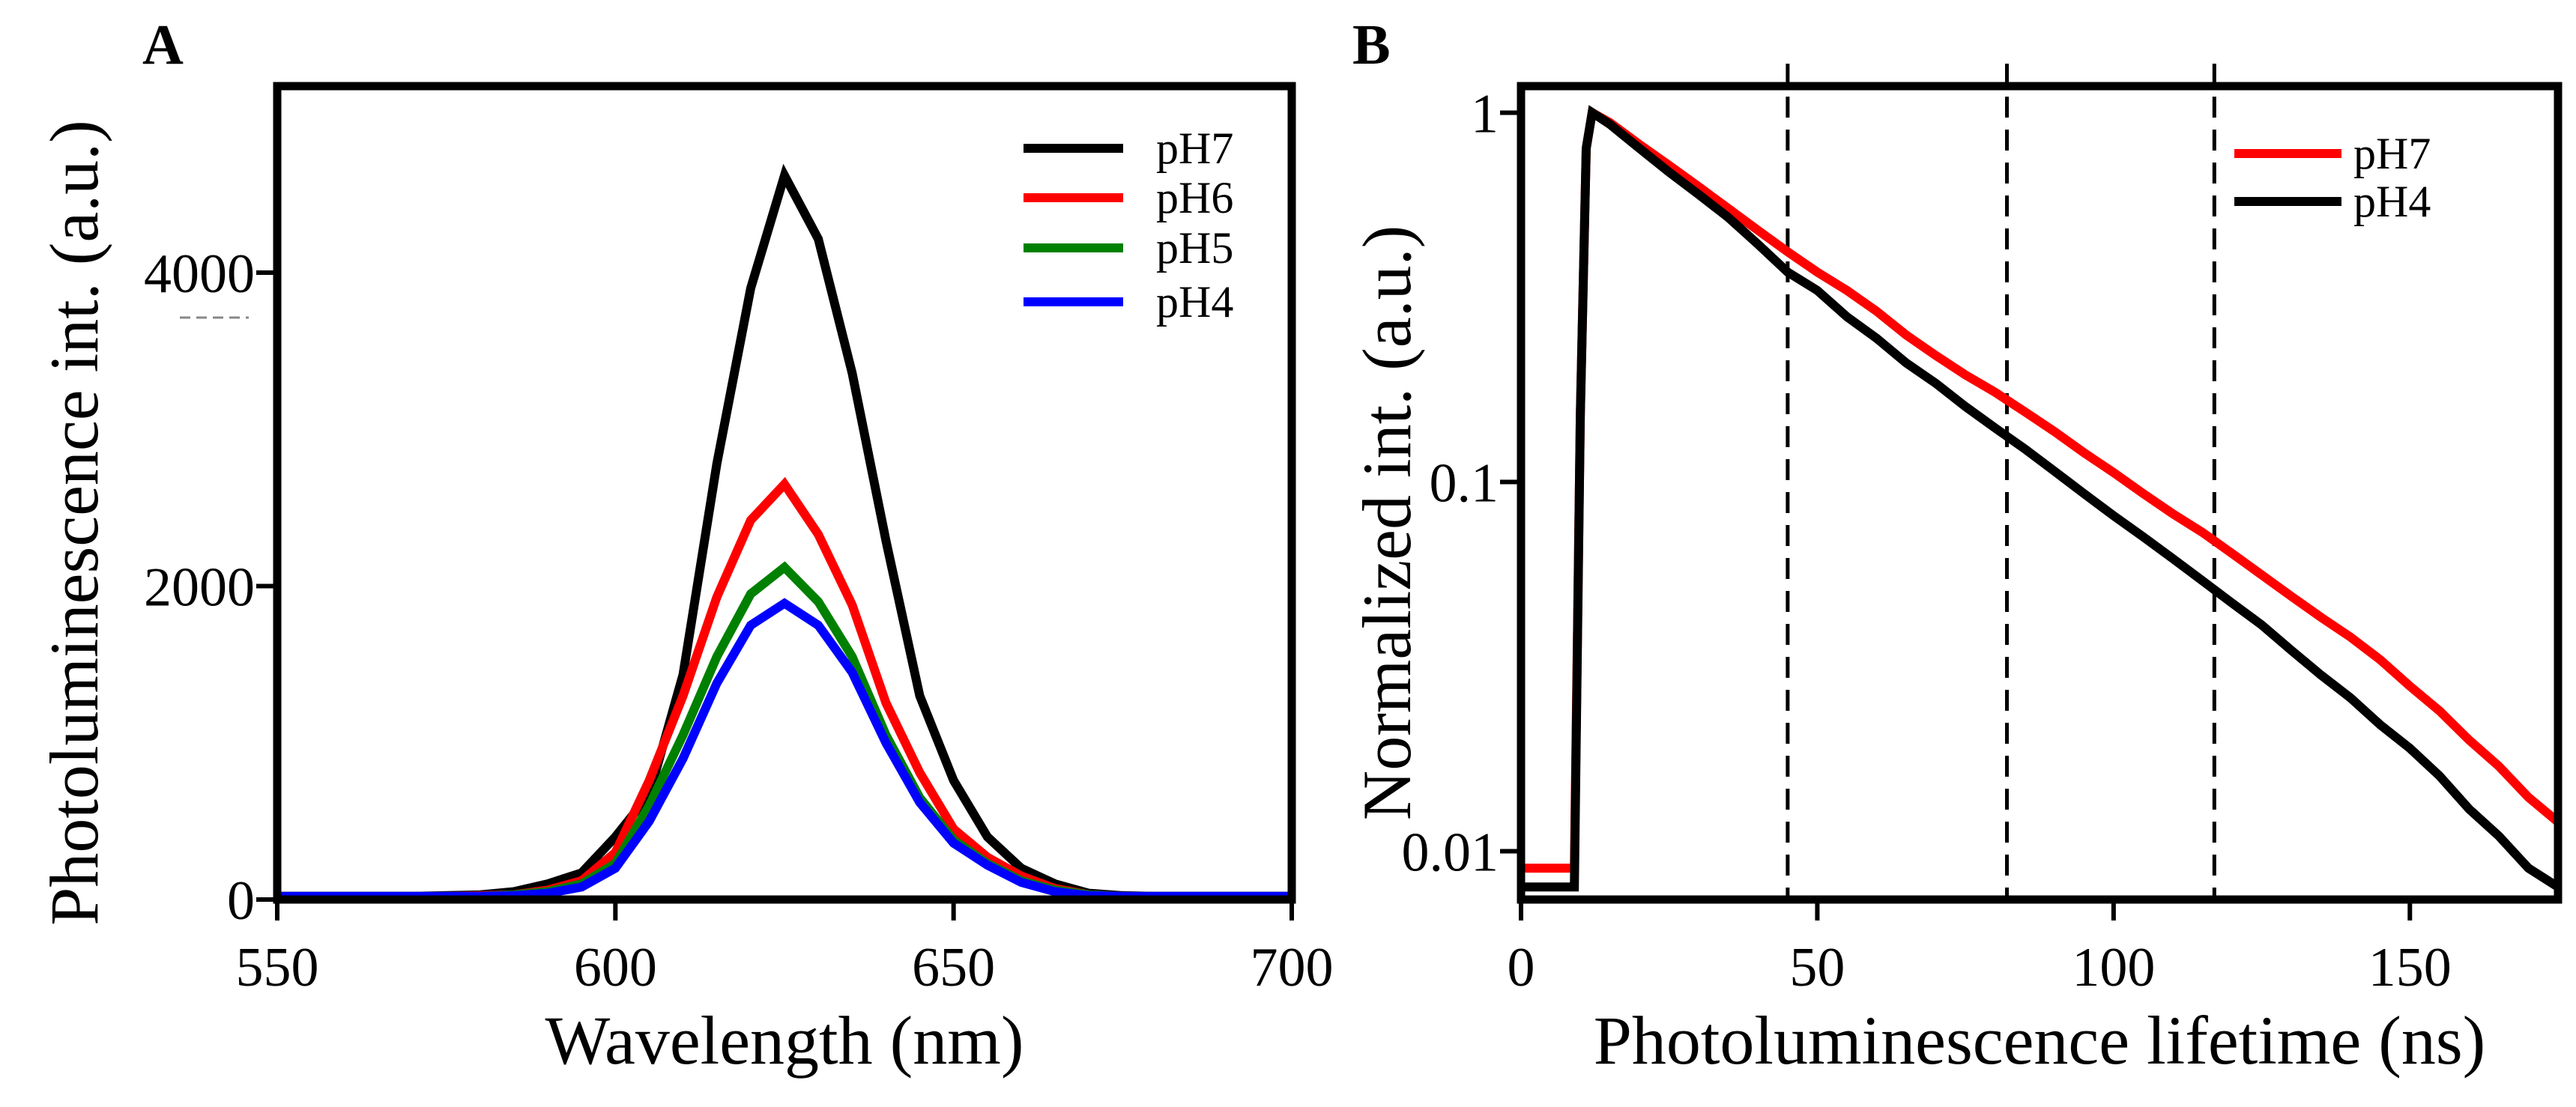  I want to click on series-line-ph5, so click(784, 730).